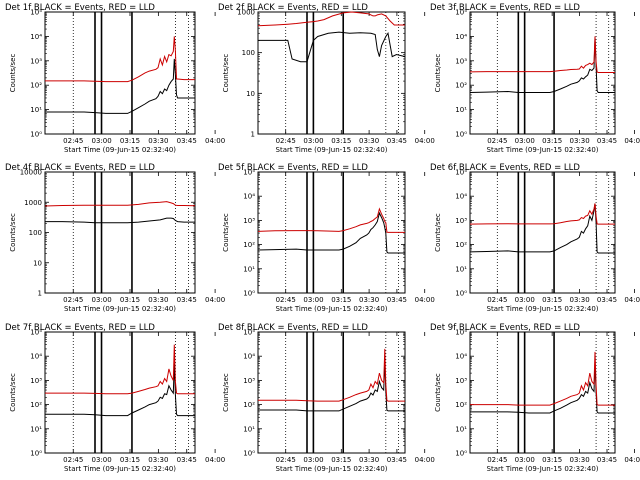 The width and height of the screenshot is (640, 480). What do you see at coordinates (253, 135) in the screenshot?
I see `y-tick-label: 1` at bounding box center [253, 135].